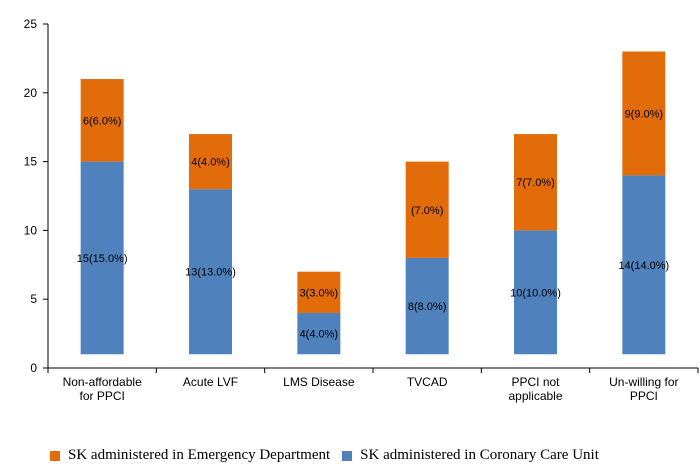 The image size is (700, 475). I want to click on data-label: 3(3.0%), so click(319, 293).